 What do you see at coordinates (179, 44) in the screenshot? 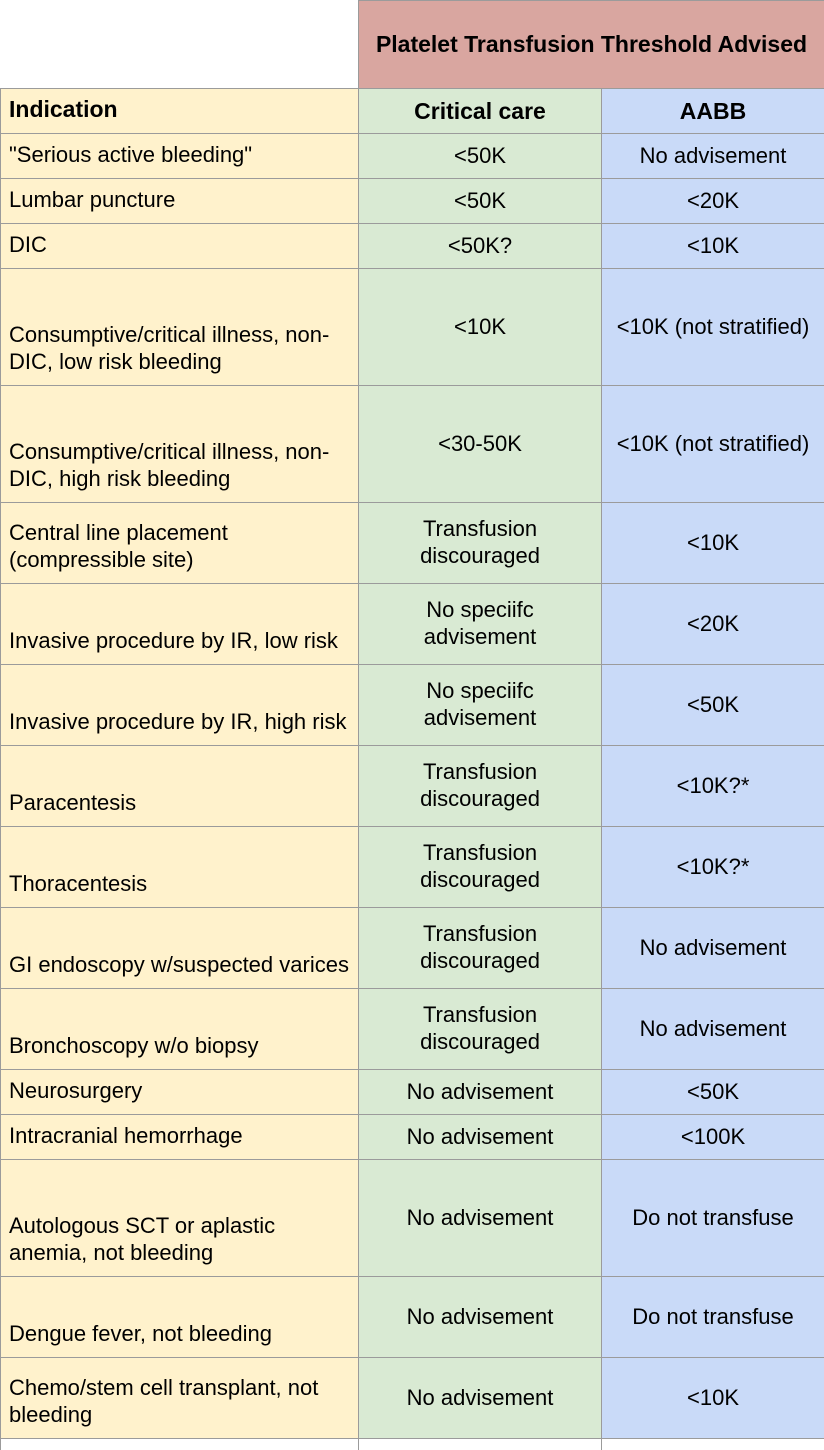
I see `corner-blank-cell` at bounding box center [179, 44].